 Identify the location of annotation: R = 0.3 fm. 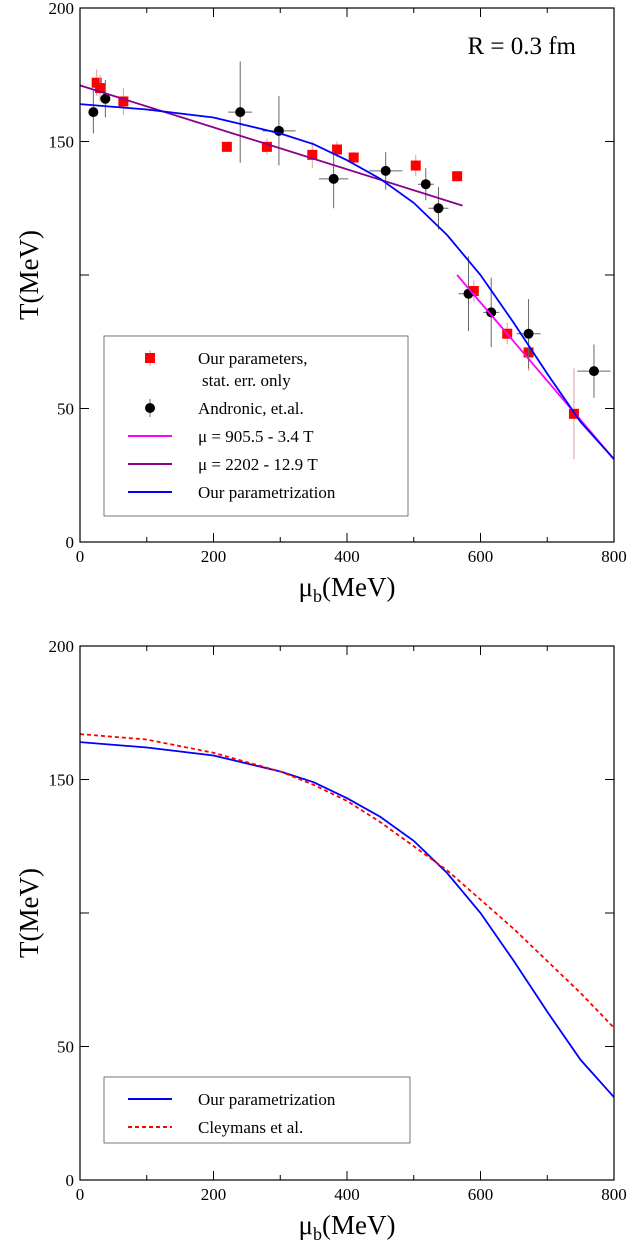
(521, 46).